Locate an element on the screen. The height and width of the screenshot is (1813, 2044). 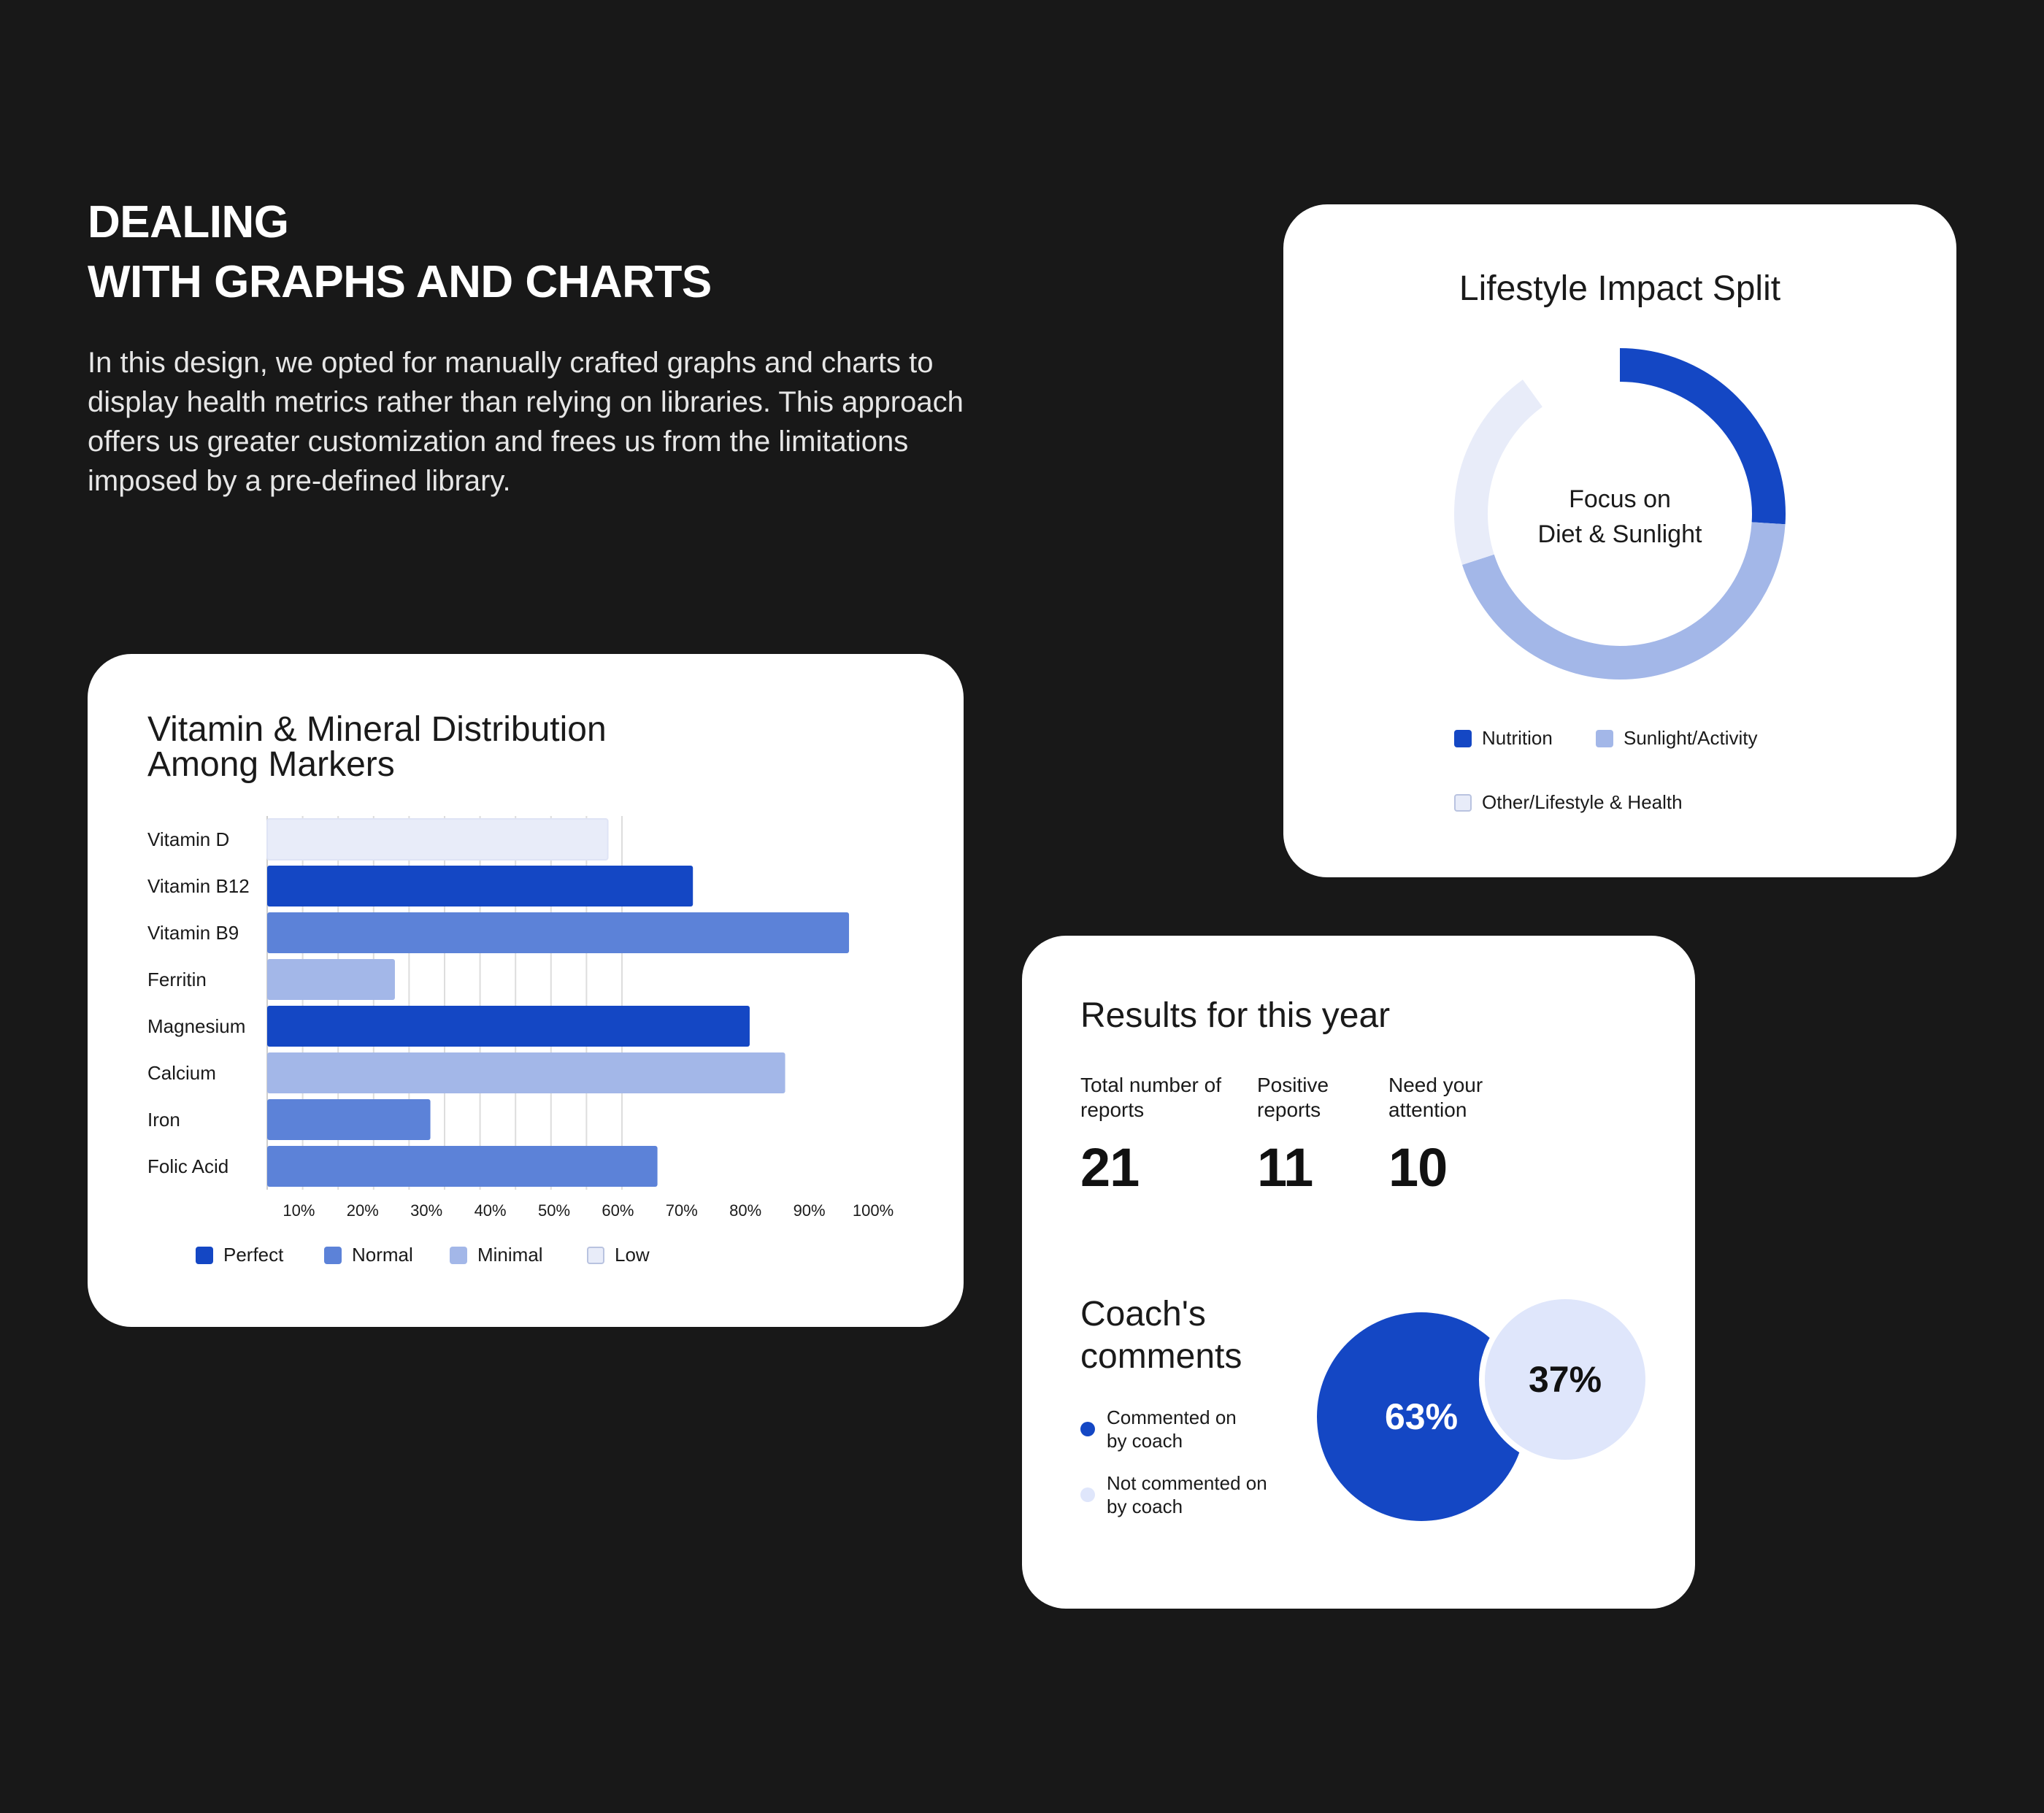
x-tick-label: 90% is located at coordinates (809, 1210).